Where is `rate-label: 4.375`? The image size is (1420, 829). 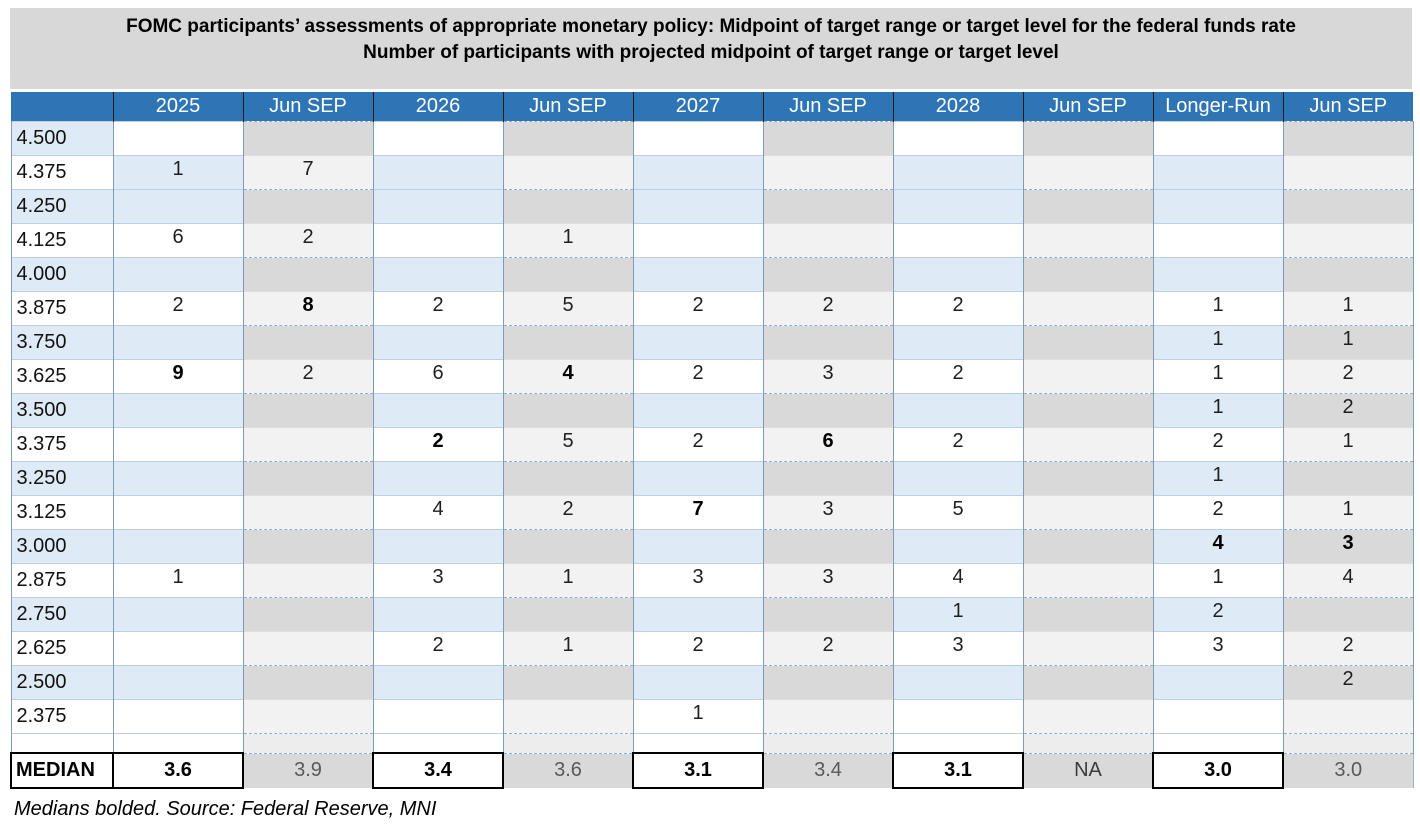 rate-label: 4.375 is located at coordinates (61, 171).